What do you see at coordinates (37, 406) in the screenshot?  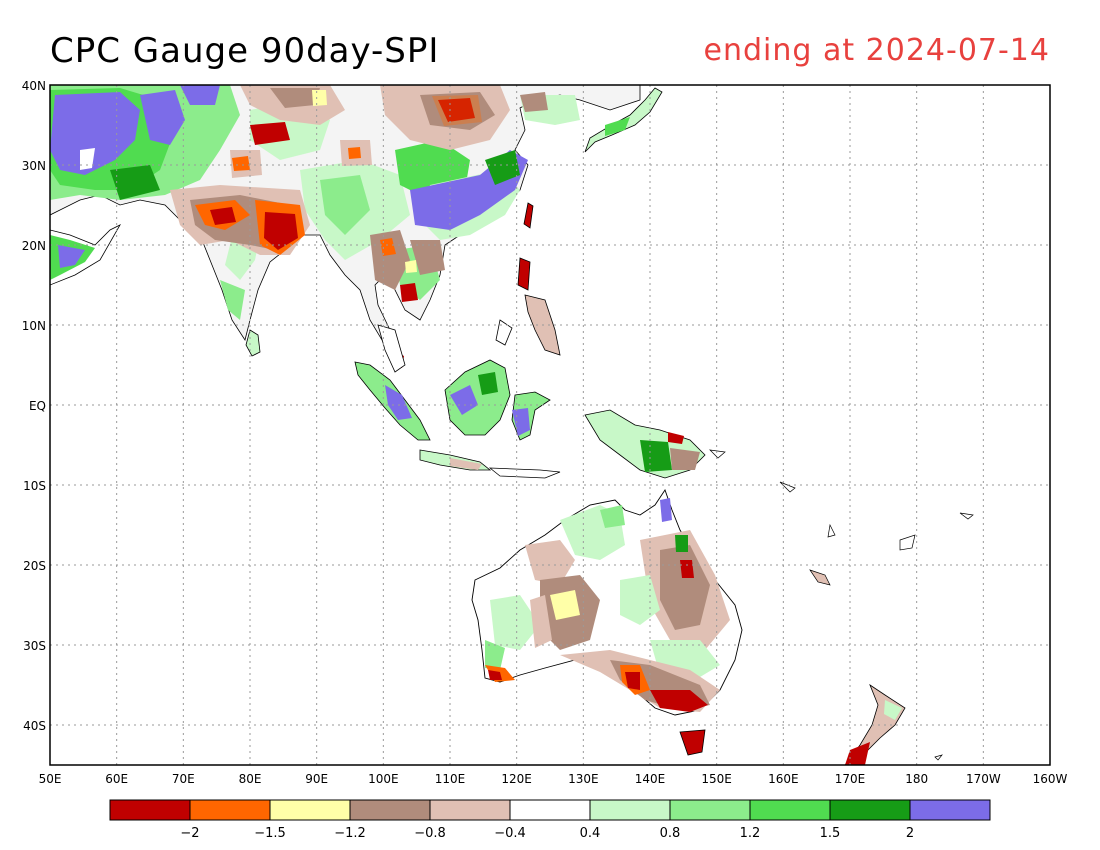 I see `y-tick-label: EQ` at bounding box center [37, 406].